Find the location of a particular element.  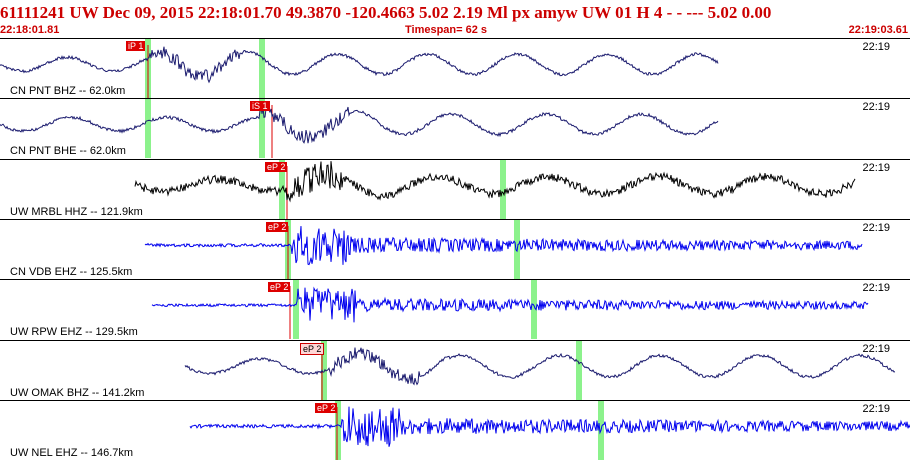

station-label: CN VDB EHZ -- 125.5km is located at coordinates (71, 271).